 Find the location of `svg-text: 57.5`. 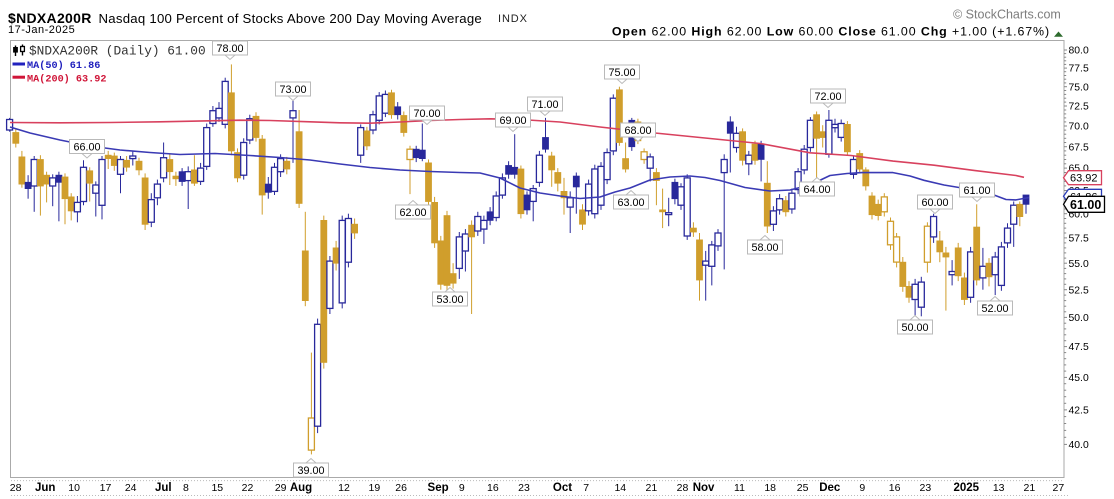

svg-text: 57.5 is located at coordinates (1079, 239).